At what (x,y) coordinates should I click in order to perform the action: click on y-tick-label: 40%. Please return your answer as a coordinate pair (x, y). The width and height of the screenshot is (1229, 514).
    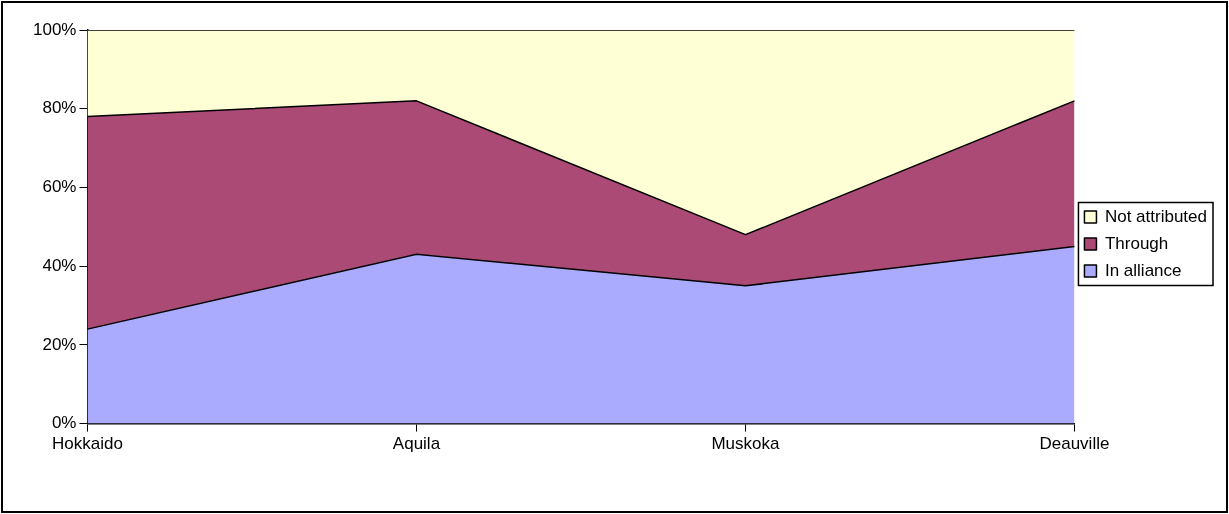
    Looking at the image, I should click on (59, 265).